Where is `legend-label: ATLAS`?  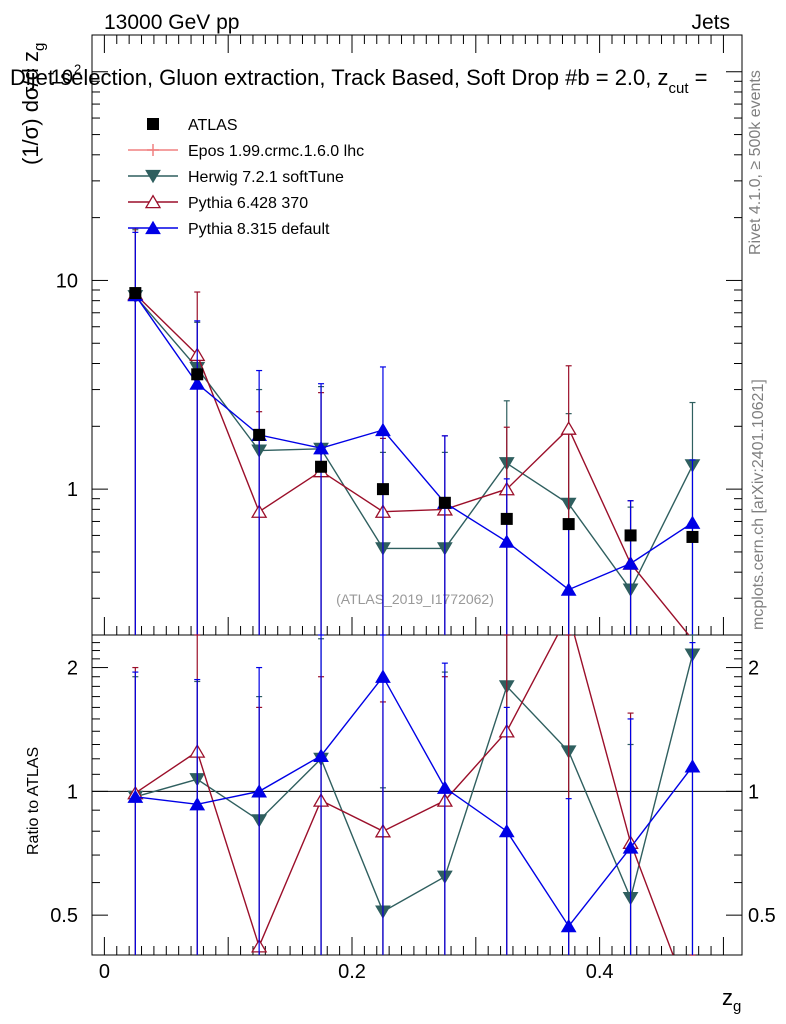 legend-label: ATLAS is located at coordinates (213, 125).